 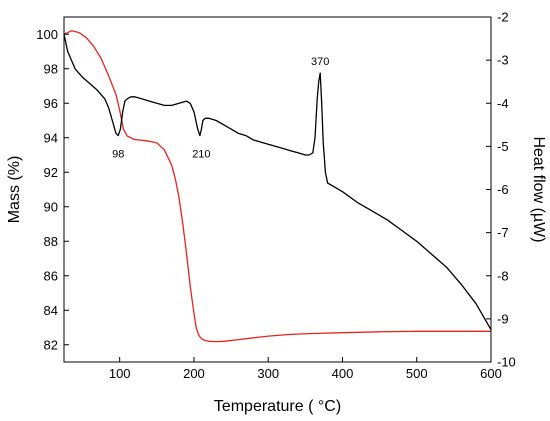 I want to click on peak-annotation: 370, so click(x=320, y=62).